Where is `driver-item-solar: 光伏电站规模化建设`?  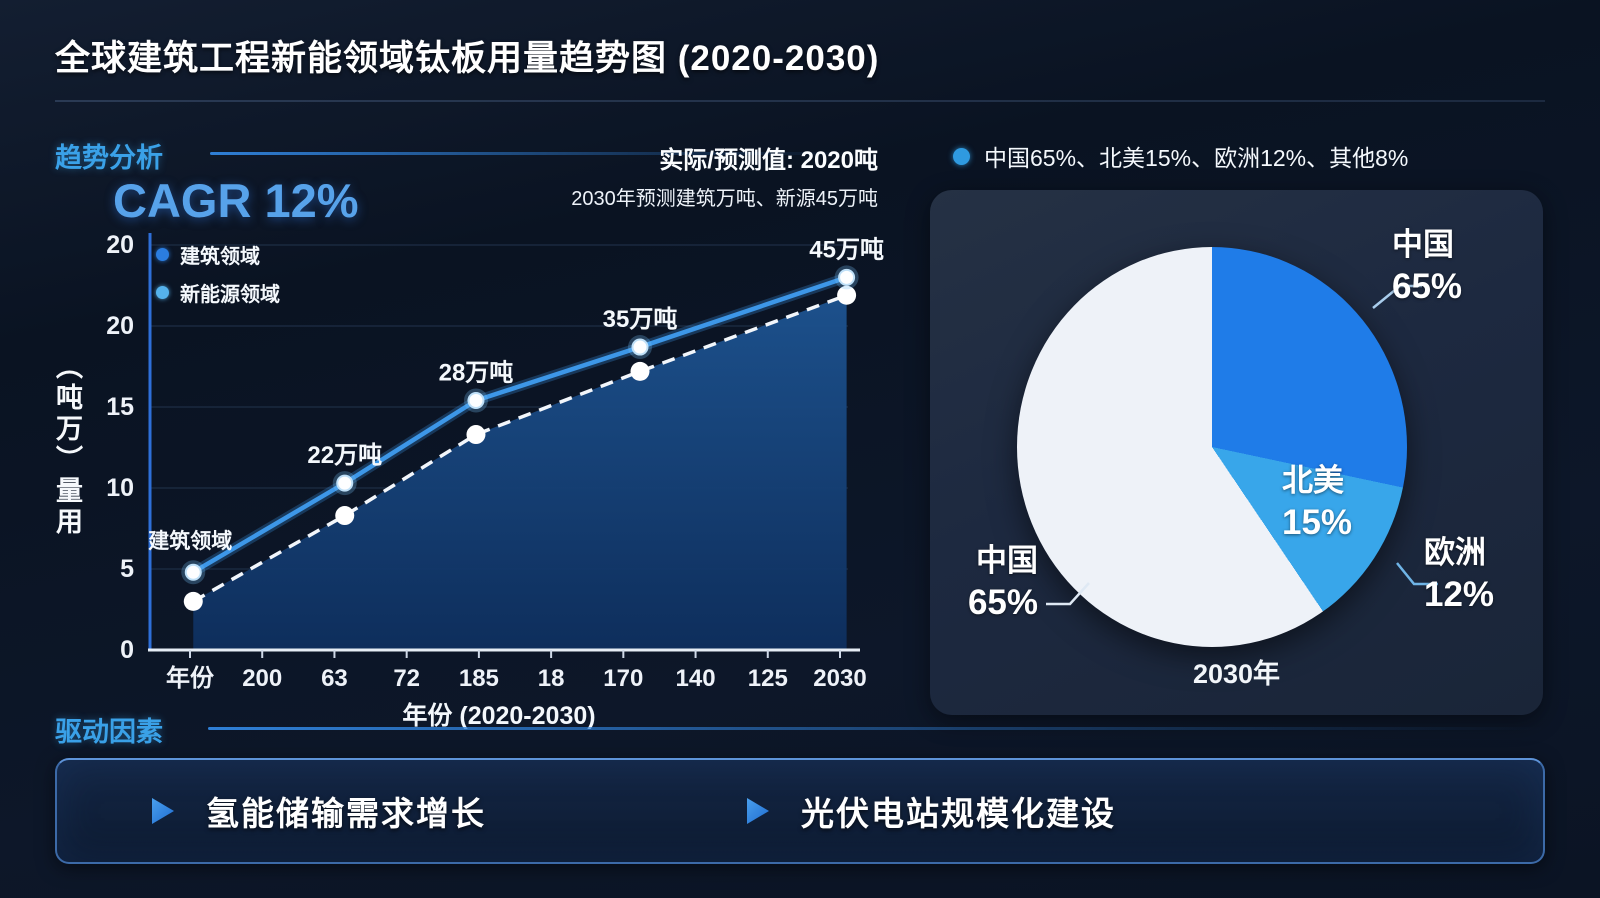 driver-item-solar: 光伏电站规模化建设 is located at coordinates (931, 811).